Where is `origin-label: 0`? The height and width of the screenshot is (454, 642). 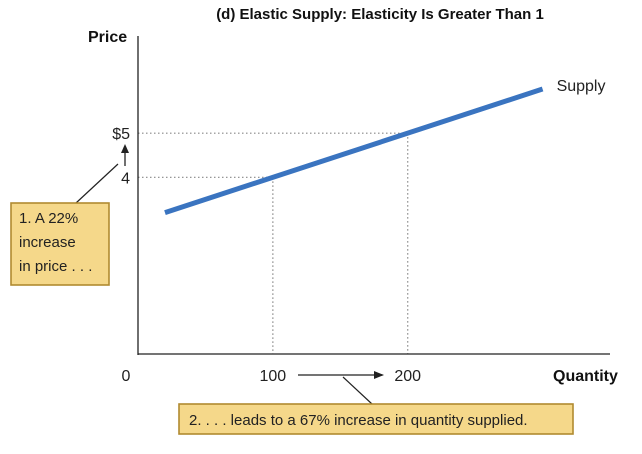 origin-label: 0 is located at coordinates (126, 376).